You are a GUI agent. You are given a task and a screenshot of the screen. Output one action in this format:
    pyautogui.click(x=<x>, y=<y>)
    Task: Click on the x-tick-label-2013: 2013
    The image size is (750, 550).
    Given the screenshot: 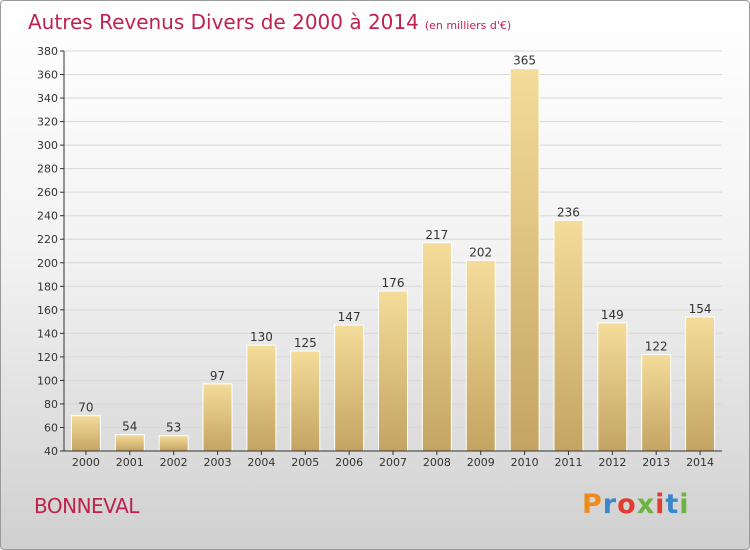 What is the action you would take?
    pyautogui.click(x=656, y=462)
    